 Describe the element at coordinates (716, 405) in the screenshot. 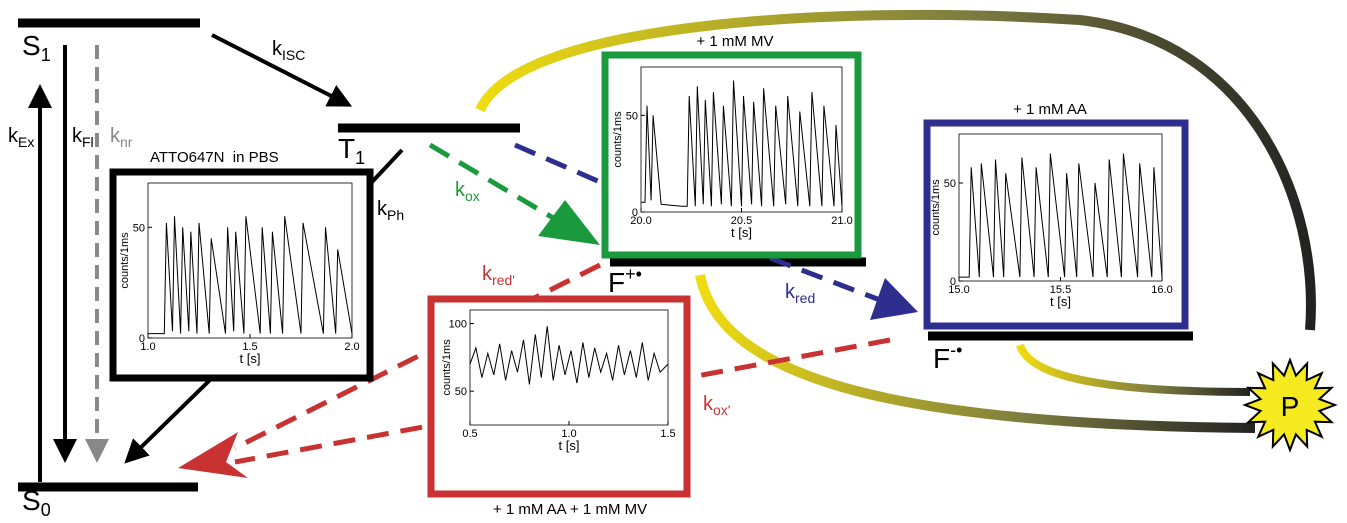

I see `rate-label: kox'` at that location.